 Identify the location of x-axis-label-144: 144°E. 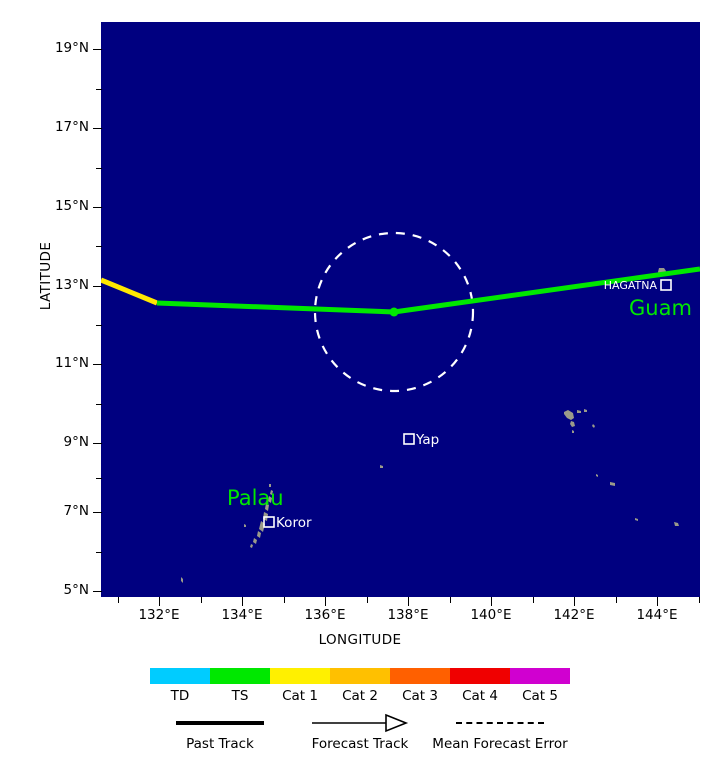
(657, 615).